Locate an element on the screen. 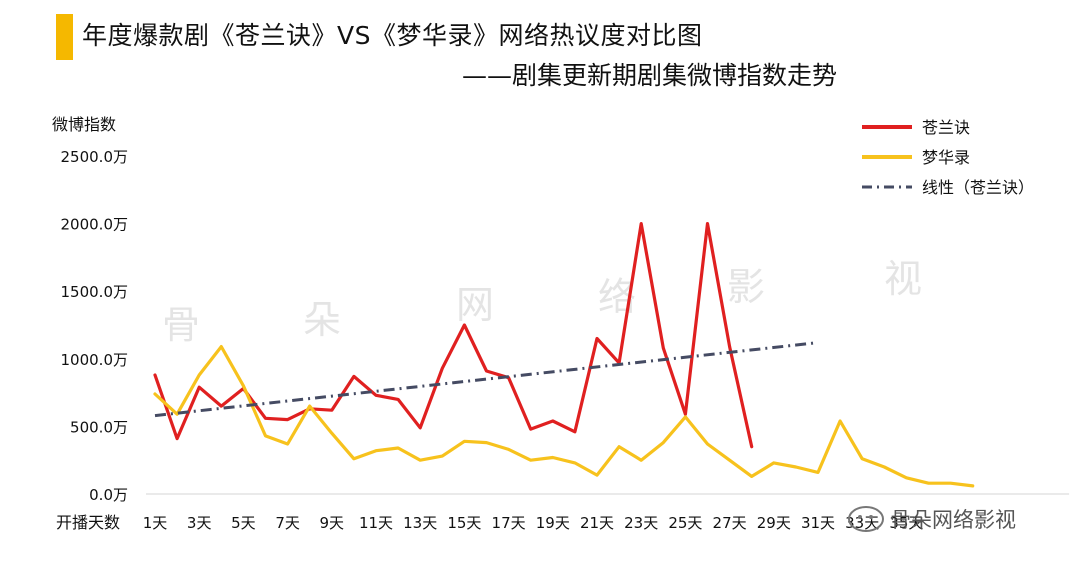 This screenshot has height=568, width=1080. x-tick-label: 15天 is located at coordinates (464, 523).